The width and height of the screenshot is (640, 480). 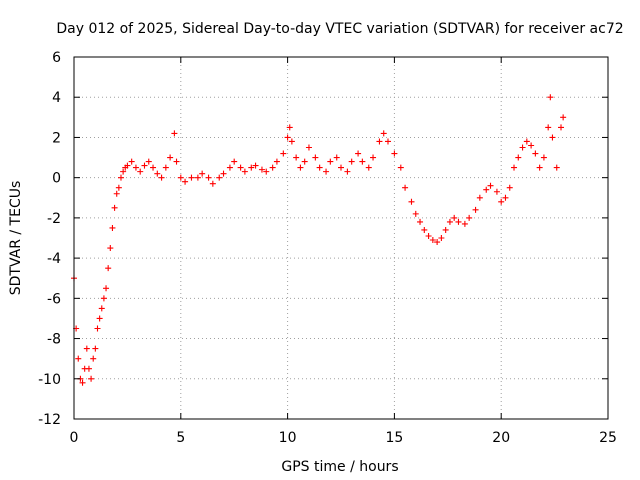 I want to click on y-tick-label: -8, so click(x=54, y=340).